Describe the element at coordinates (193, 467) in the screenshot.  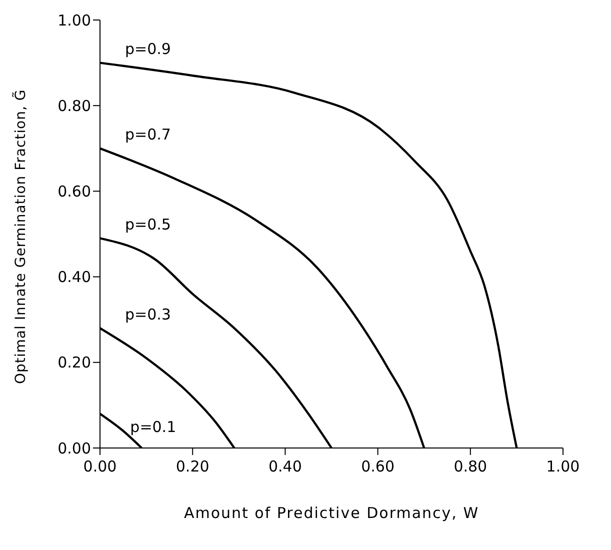
I see `x-tick-label: 0.20` at that location.